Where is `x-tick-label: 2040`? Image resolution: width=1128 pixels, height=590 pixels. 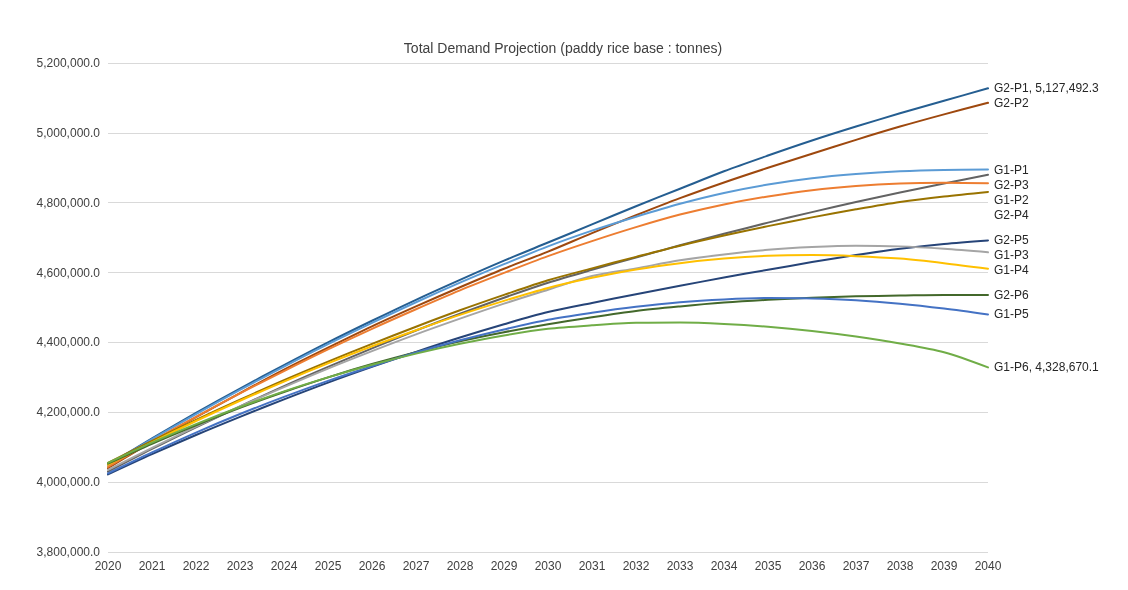
x-tick-label: 2040 is located at coordinates (988, 566).